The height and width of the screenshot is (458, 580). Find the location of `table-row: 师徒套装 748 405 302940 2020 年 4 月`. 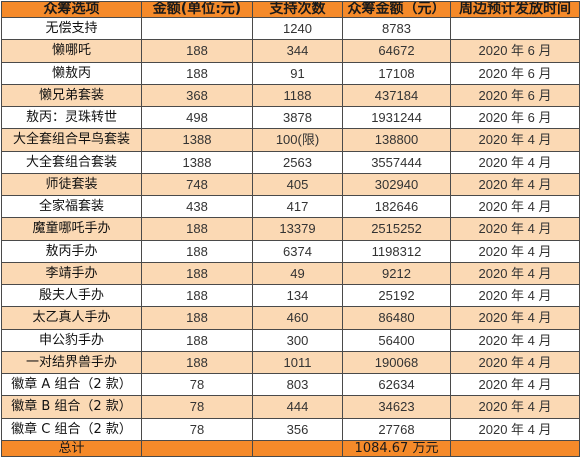

table-row: 师徒套装 748 405 302940 2020 年 4 月 is located at coordinates (290, 184).